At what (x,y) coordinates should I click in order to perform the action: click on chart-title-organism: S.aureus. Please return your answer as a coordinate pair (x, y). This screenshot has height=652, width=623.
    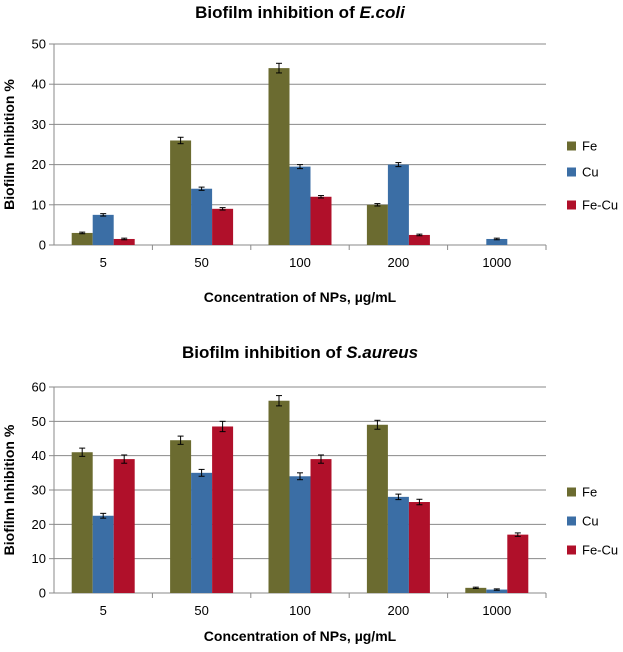
    Looking at the image, I should click on (382, 352).